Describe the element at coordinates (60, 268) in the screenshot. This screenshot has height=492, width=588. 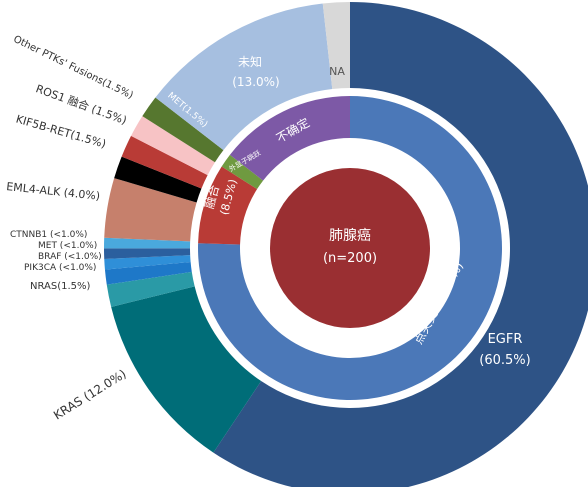
I see `pik3ca-label: PIK3CA (<1.0%)` at that location.